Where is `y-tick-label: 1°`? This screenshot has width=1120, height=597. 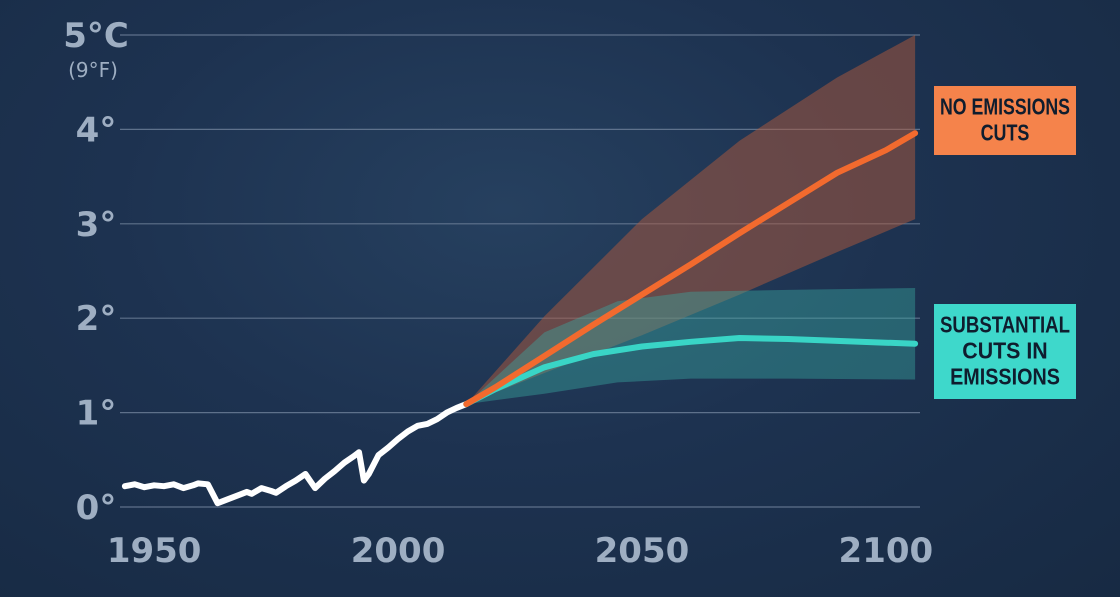
y-tick-label: 1° is located at coordinates (96, 414).